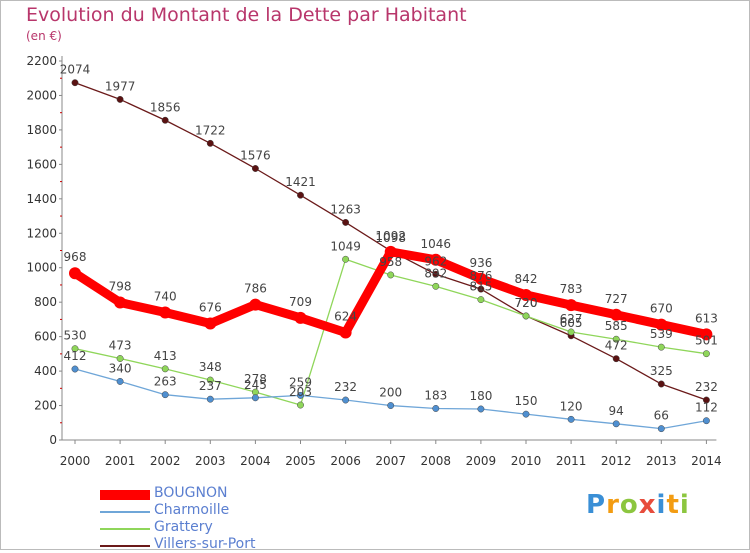  What do you see at coordinates (120, 368) in the screenshot?
I see `data-label-charmoille: 340` at bounding box center [120, 368].